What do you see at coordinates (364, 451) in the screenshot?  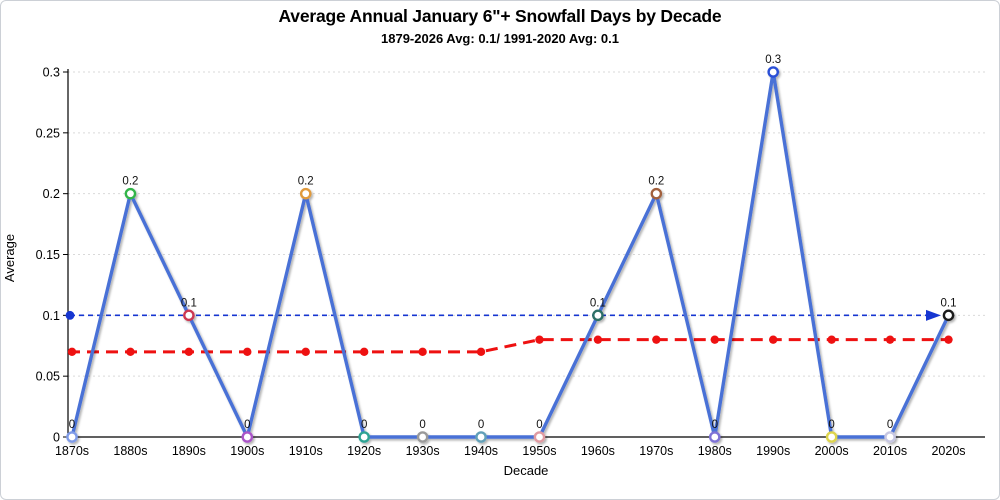 I see `x-tick-label-1920s: 1920s` at bounding box center [364, 451].